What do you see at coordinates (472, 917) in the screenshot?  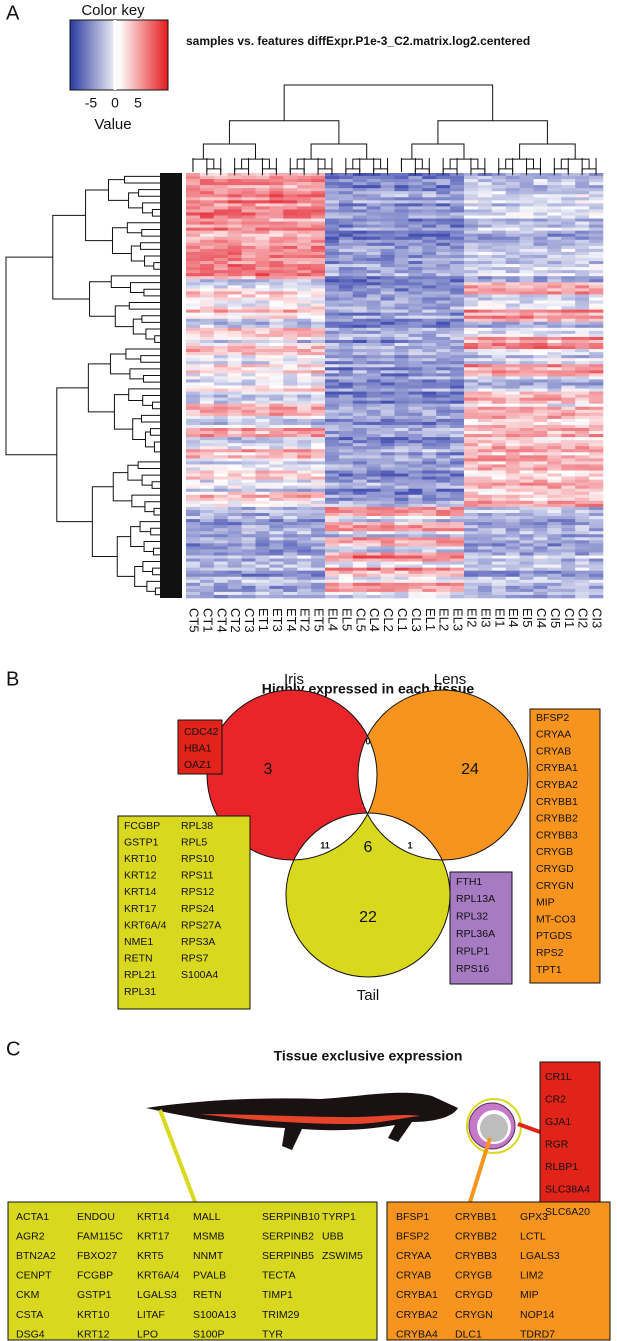 I see `gene-name: RPL32` at bounding box center [472, 917].